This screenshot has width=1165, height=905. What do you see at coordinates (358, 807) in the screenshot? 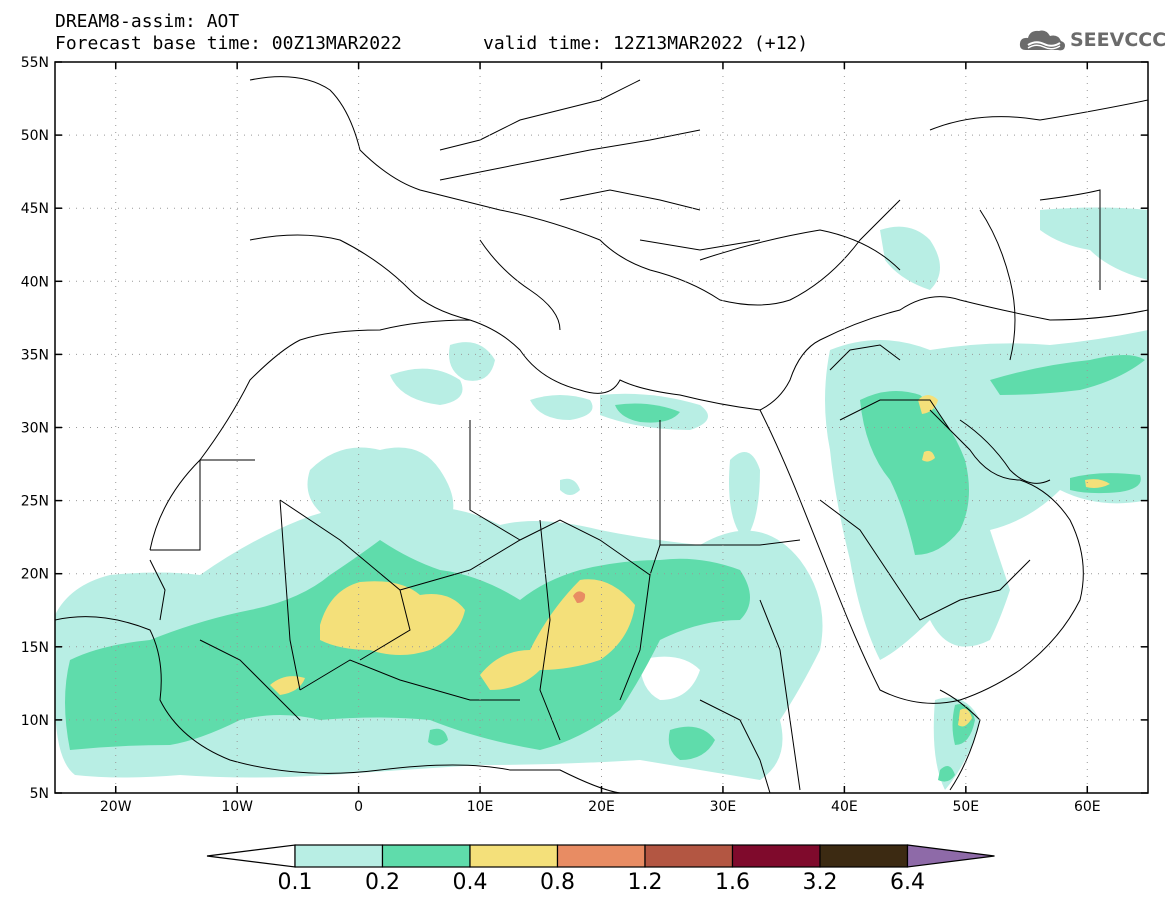
I see `lon-label: 0` at bounding box center [358, 807].